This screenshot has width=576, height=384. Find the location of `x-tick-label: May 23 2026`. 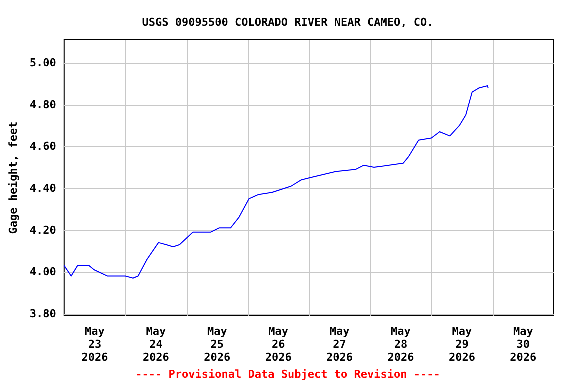

x-tick-label: May 23 2026 is located at coordinates (95, 344).